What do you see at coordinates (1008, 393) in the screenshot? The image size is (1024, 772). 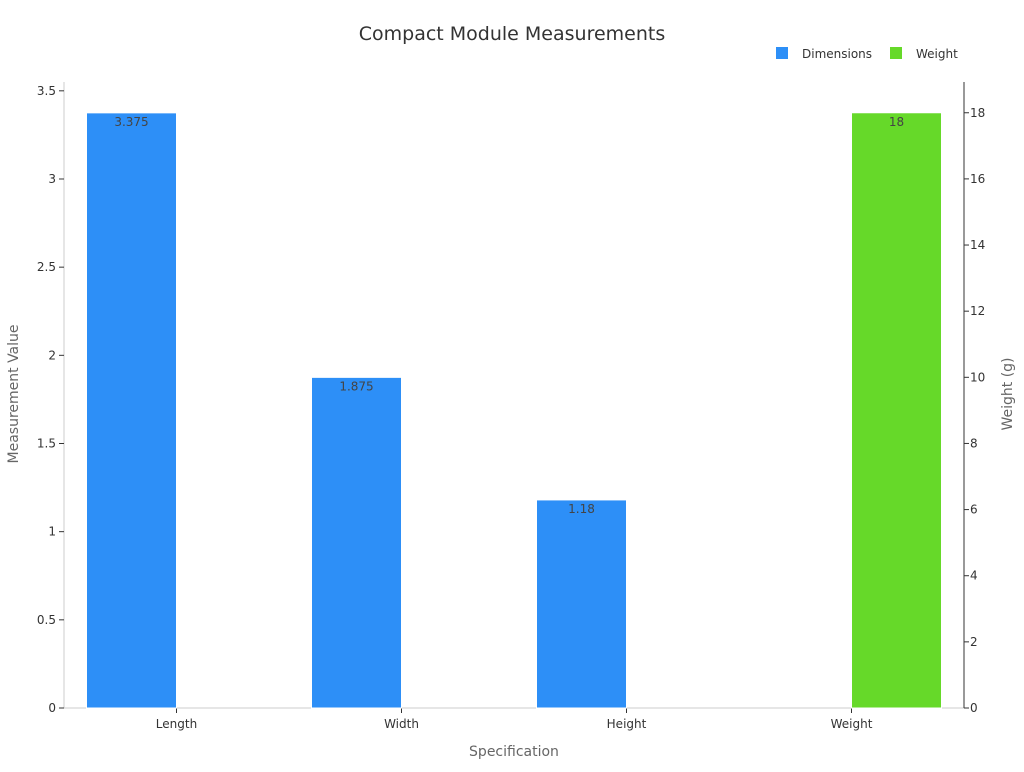 I see `y2-axis-title: Weight (g)` at bounding box center [1008, 393].